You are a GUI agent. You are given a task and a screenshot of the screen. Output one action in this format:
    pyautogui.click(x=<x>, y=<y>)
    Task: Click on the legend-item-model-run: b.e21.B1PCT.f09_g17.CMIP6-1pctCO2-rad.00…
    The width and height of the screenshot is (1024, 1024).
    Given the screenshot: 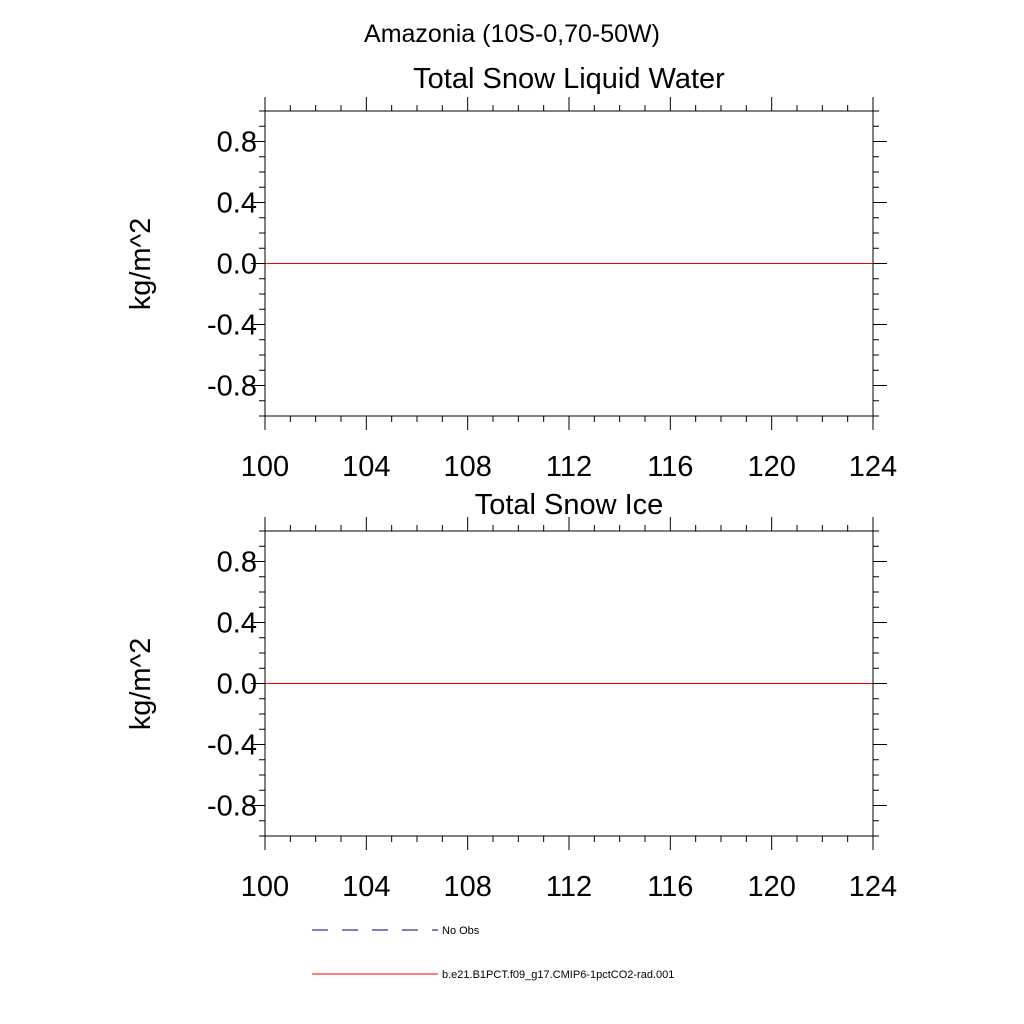 What is the action you would take?
    pyautogui.click(x=493, y=975)
    